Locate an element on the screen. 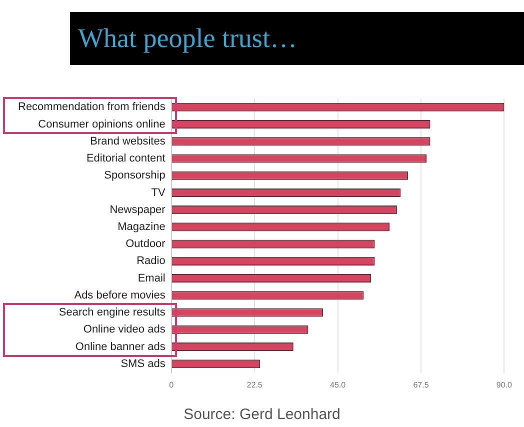 This screenshot has width=524, height=427. x-tick-label: 0 is located at coordinates (171, 385).